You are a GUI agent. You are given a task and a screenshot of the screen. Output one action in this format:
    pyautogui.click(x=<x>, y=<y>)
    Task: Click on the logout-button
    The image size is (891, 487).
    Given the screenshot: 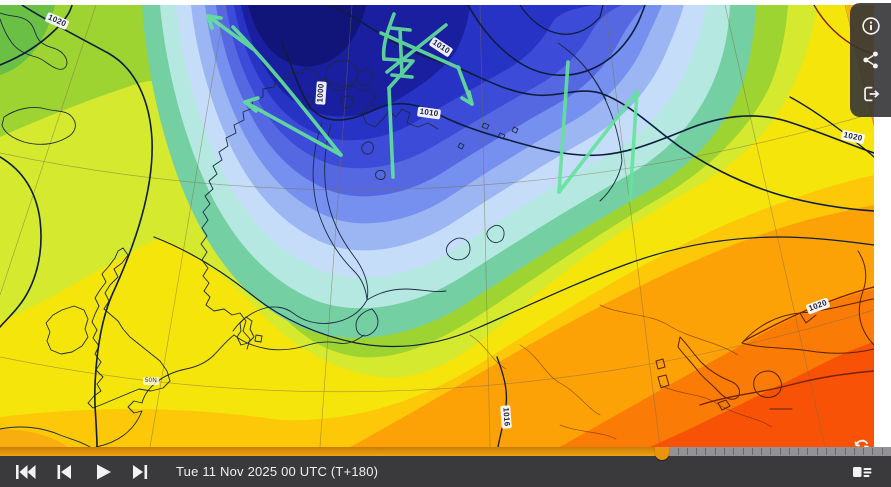 What is the action you would take?
    pyautogui.click(x=871, y=94)
    